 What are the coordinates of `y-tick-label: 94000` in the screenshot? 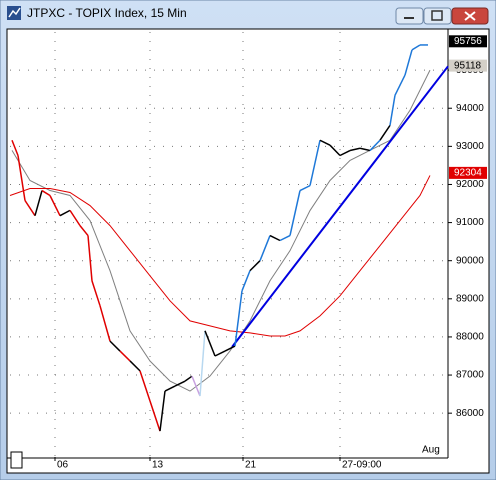 It's located at (470, 108).